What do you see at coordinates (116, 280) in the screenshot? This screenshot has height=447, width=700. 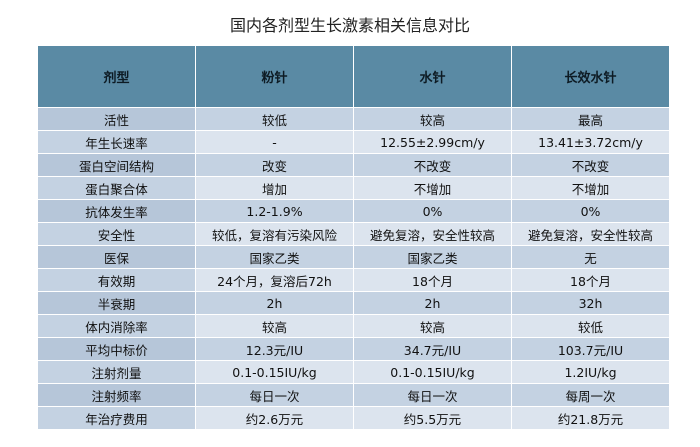 I see `row-label-cell: 有效期` at bounding box center [116, 280].